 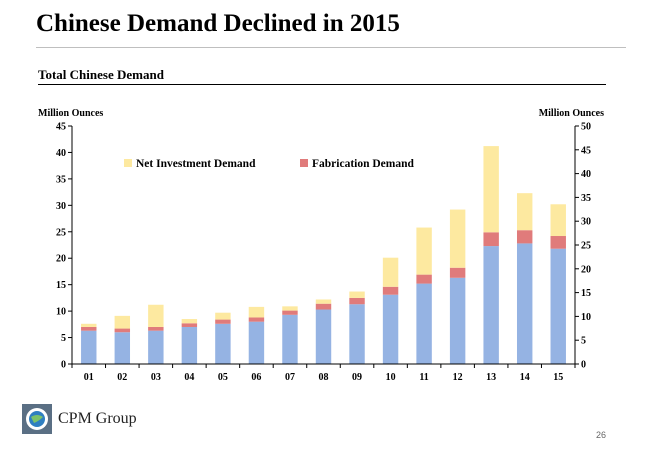 I want to click on right-tick-label: 10, so click(x=586, y=317).